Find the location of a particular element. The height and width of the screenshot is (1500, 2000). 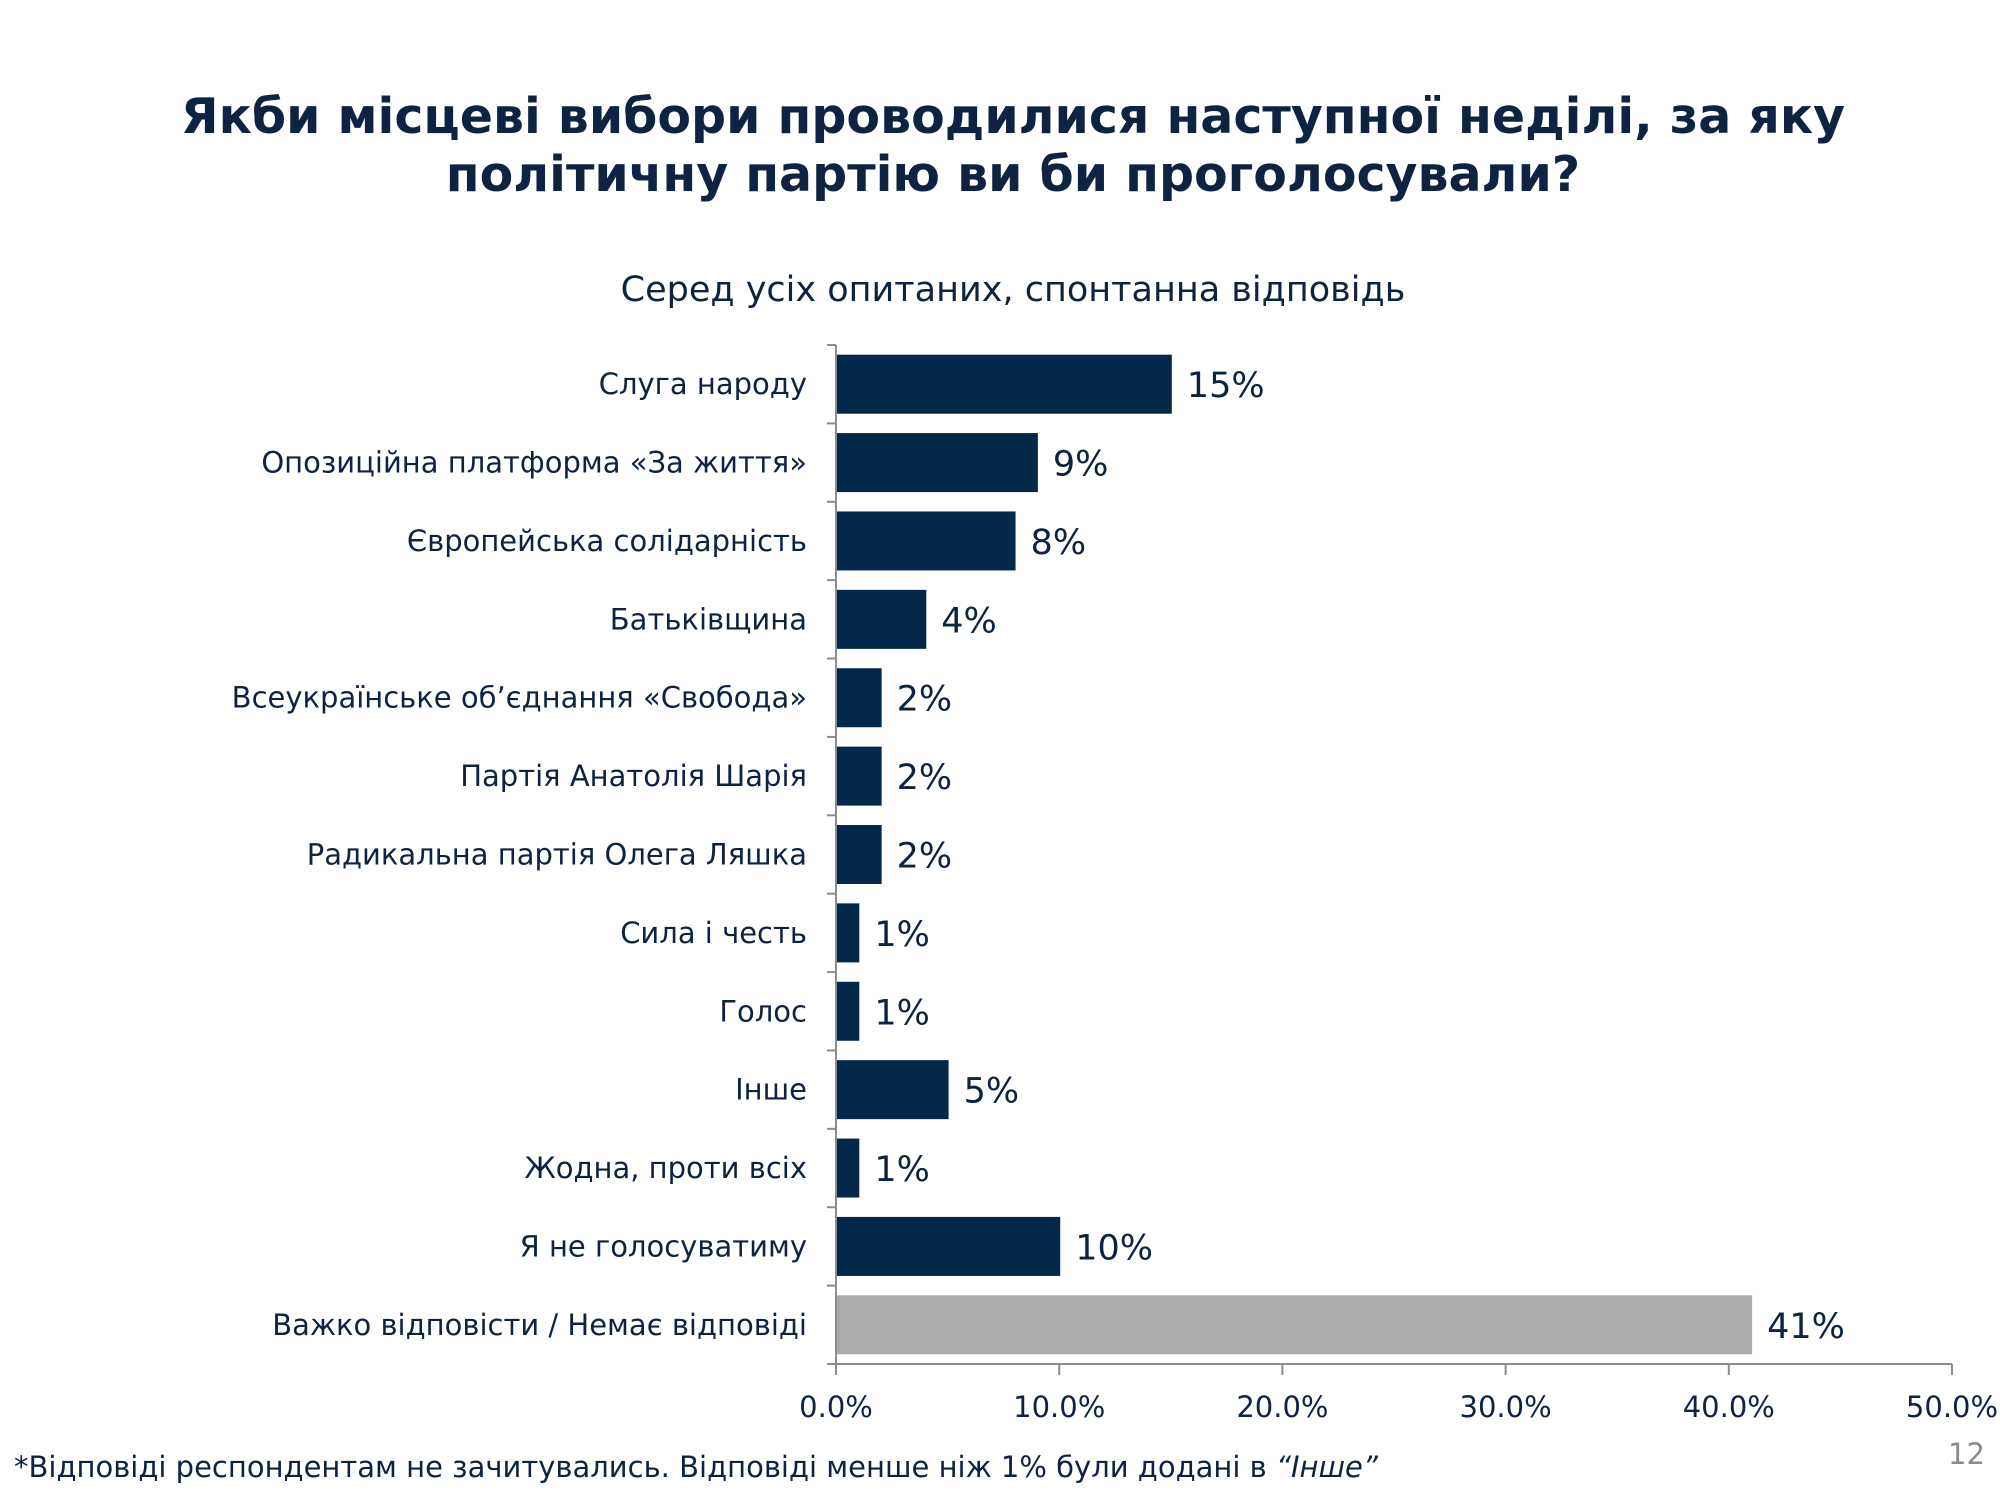

category-label: Батьківщина is located at coordinates (708, 619).